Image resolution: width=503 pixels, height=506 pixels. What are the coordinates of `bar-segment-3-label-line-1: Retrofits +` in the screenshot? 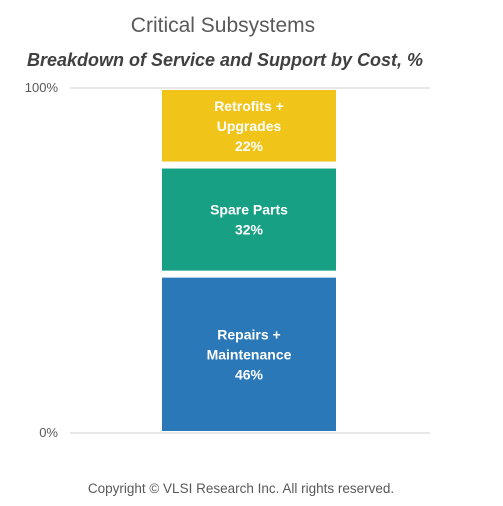 It's located at (249, 106).